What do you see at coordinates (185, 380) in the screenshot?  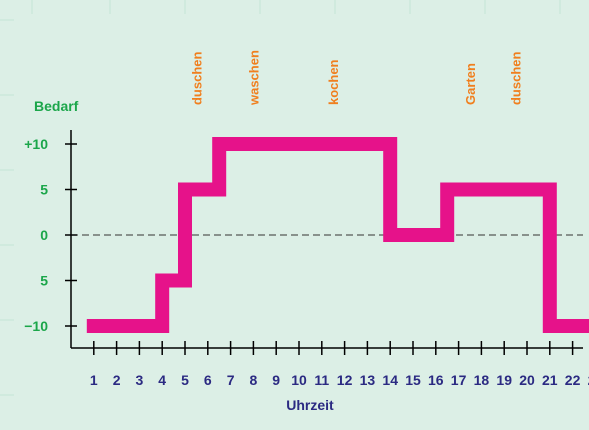 I see `x-tick-label: 5` at bounding box center [185, 380].